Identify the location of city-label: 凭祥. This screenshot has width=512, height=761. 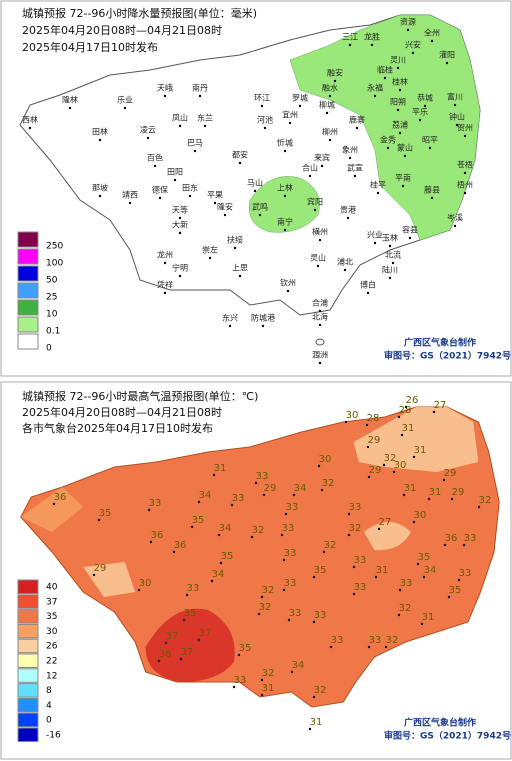
(165, 285).